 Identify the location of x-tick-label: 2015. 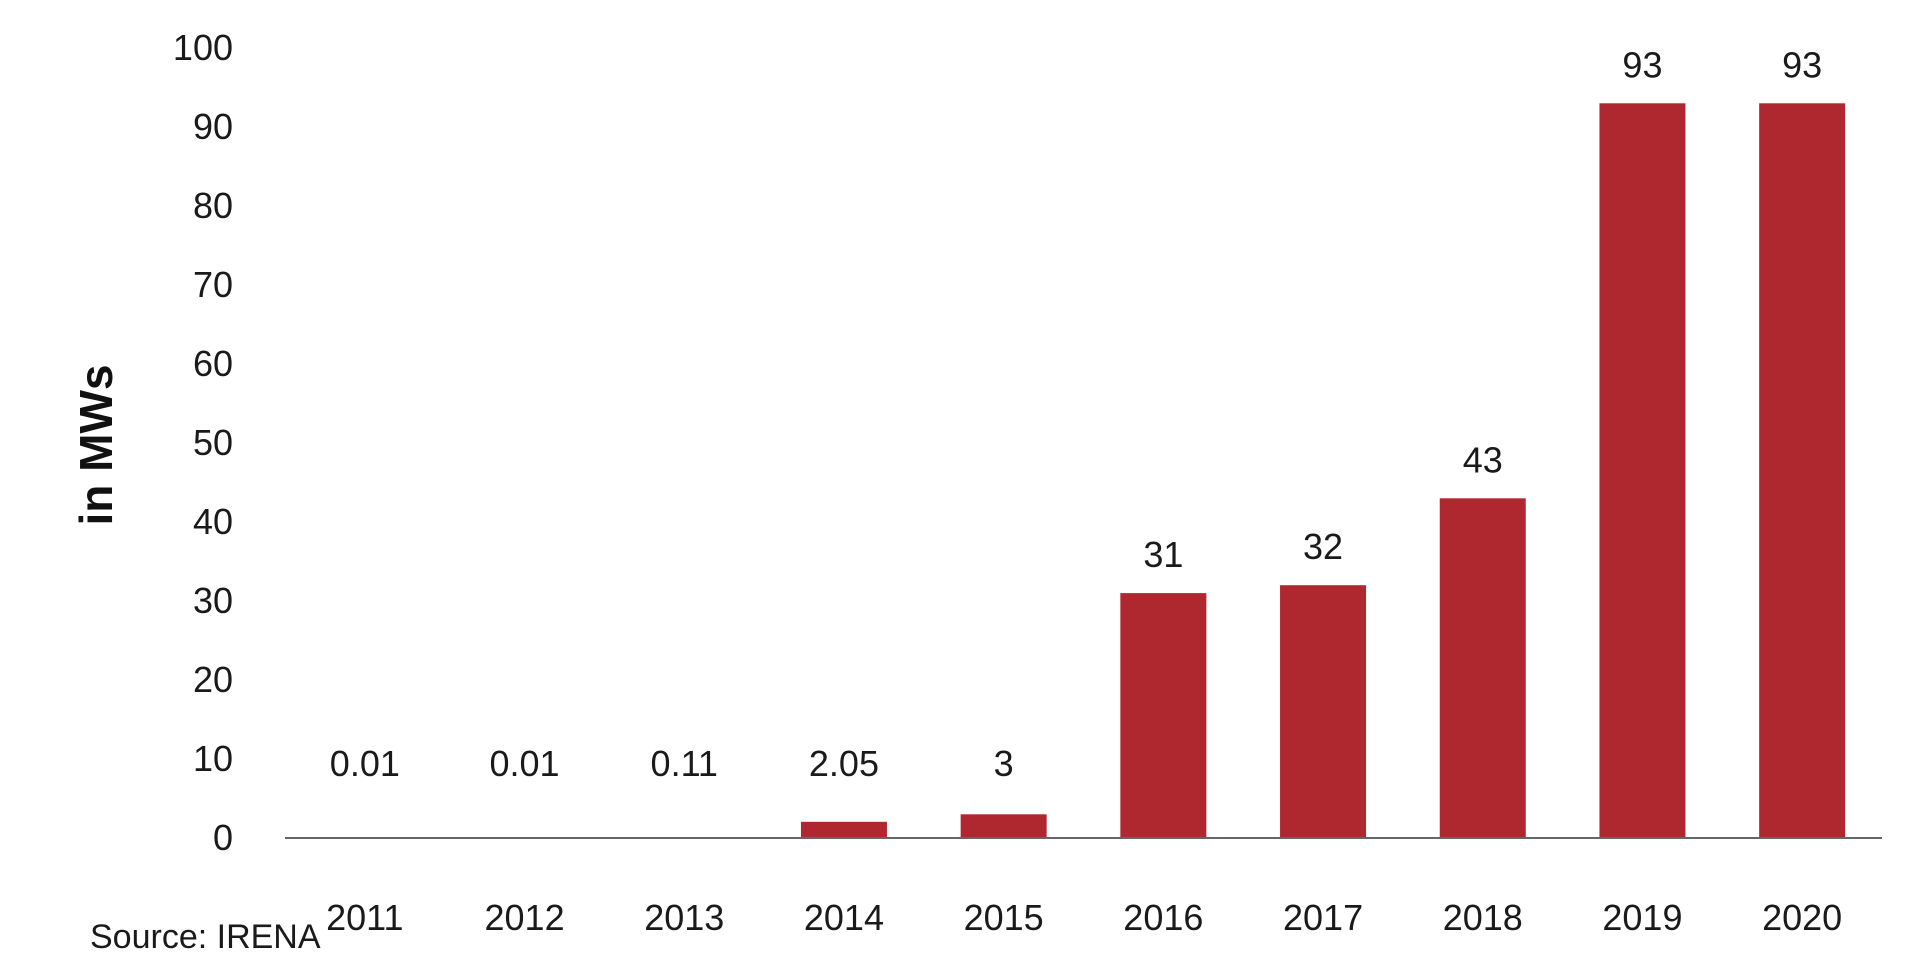
(1004, 917).